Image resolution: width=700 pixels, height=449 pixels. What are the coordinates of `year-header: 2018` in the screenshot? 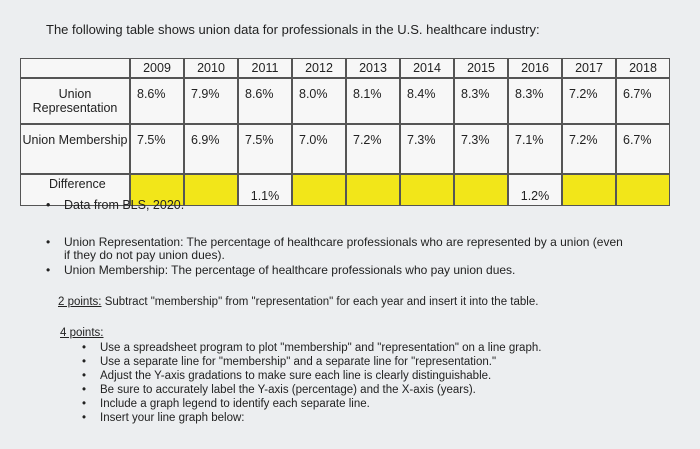 It's located at (643, 68).